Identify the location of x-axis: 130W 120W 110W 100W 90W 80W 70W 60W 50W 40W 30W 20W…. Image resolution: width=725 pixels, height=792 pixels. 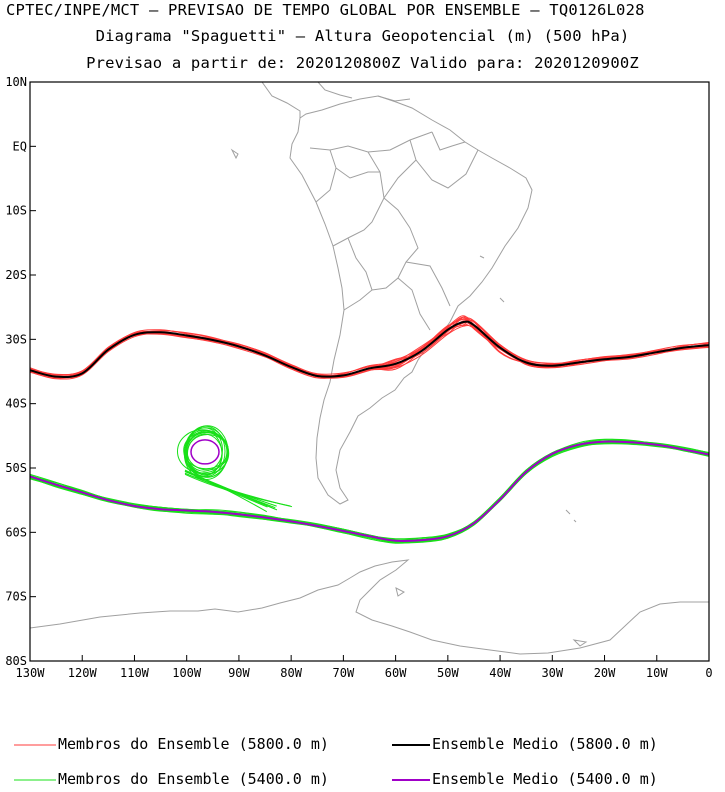
(364, 667).